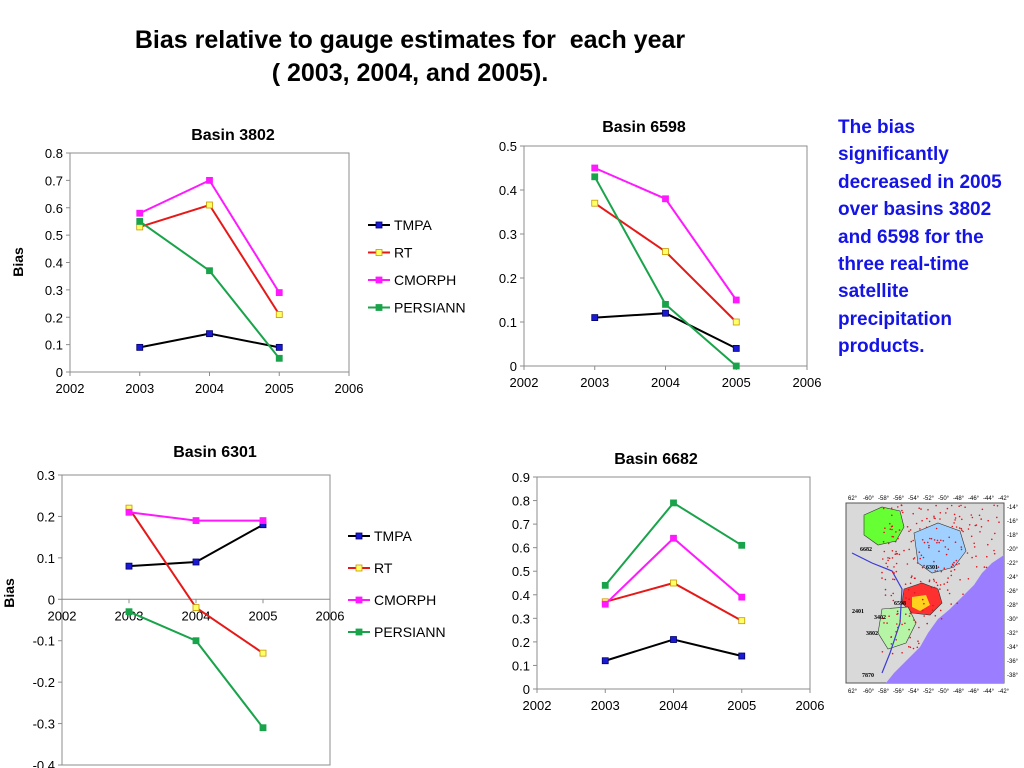 The height and width of the screenshot is (768, 1024). What do you see at coordinates (359, 568) in the screenshot?
I see `legend-marker-rt` at bounding box center [359, 568].